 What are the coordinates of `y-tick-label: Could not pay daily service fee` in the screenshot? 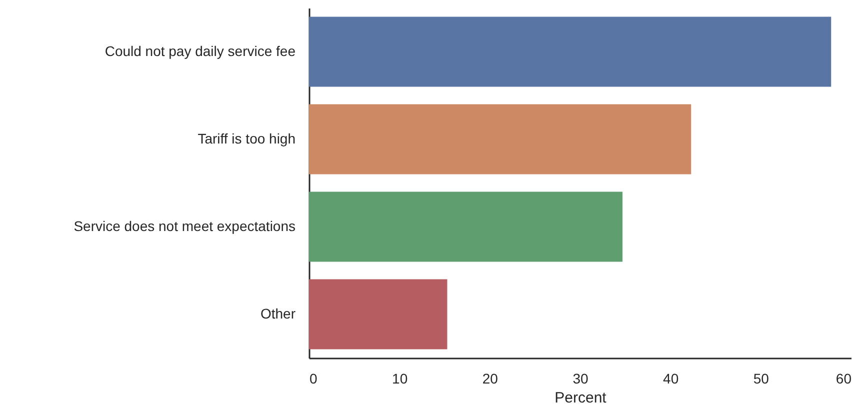 It's located at (200, 50).